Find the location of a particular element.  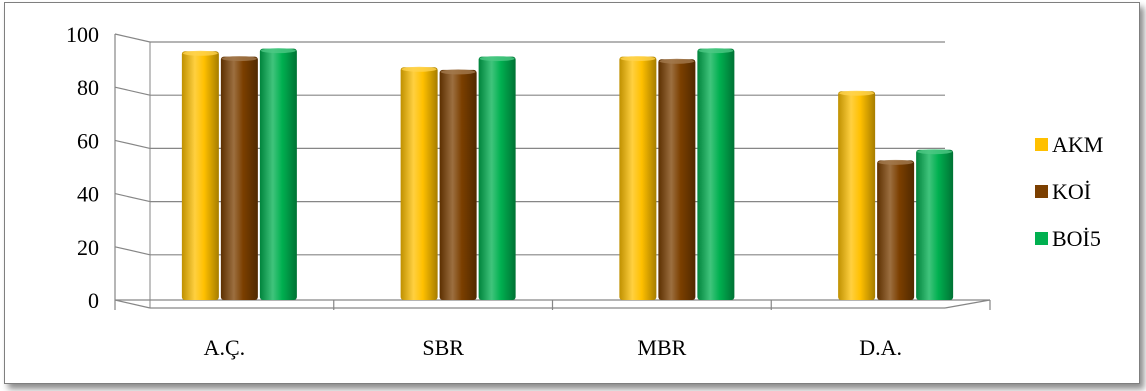

x-tick-label: SBR is located at coordinates (443, 347).